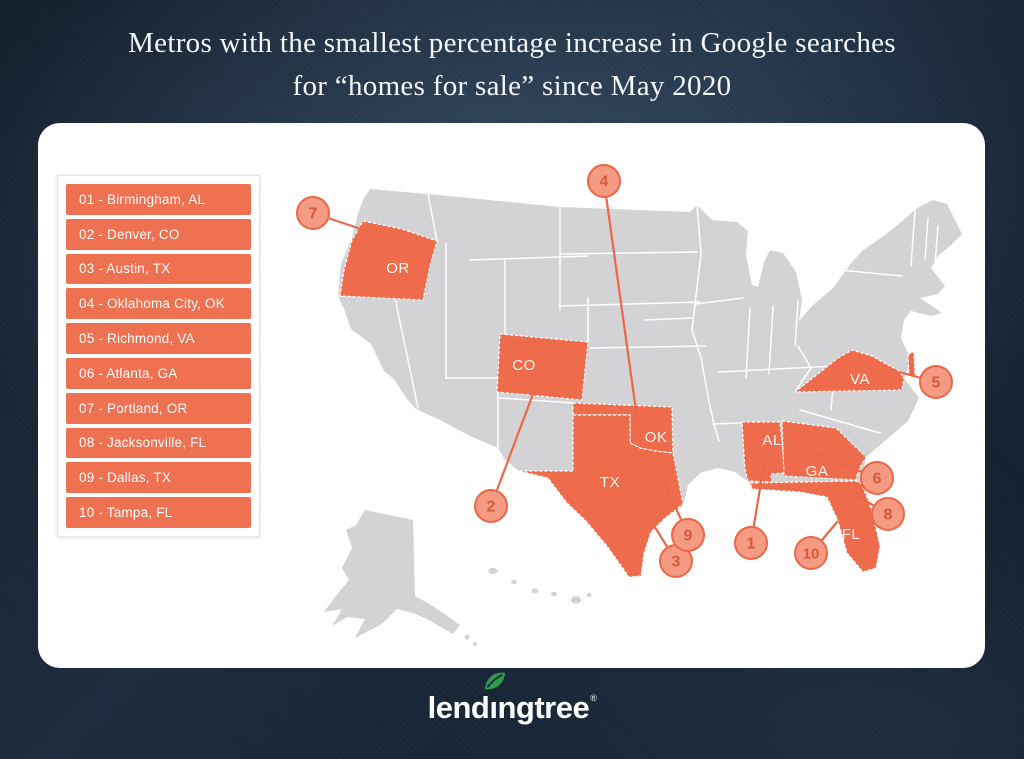  I want to click on legend-item: 06 - Atlanta, GA, so click(158, 373).